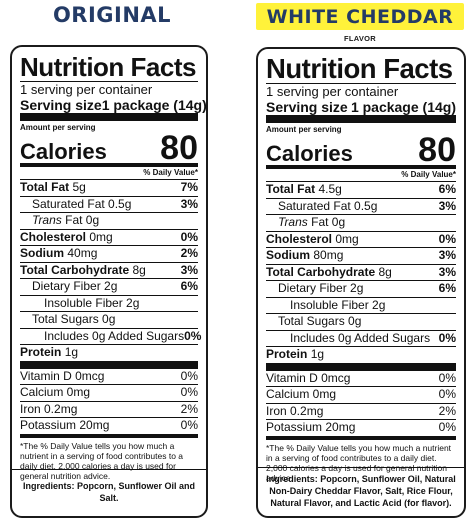 Image resolution: width=474 pixels, height=519 pixels. What do you see at coordinates (109, 253) in the screenshot?
I see `sodium-row: Sodium 40mg 2%` at bounding box center [109, 253].